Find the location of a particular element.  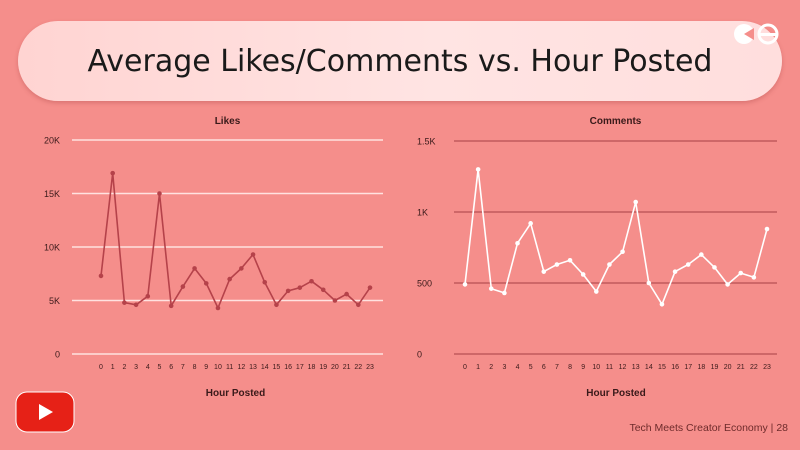

likes-x-tick-label: 0 is located at coordinates (101, 367).